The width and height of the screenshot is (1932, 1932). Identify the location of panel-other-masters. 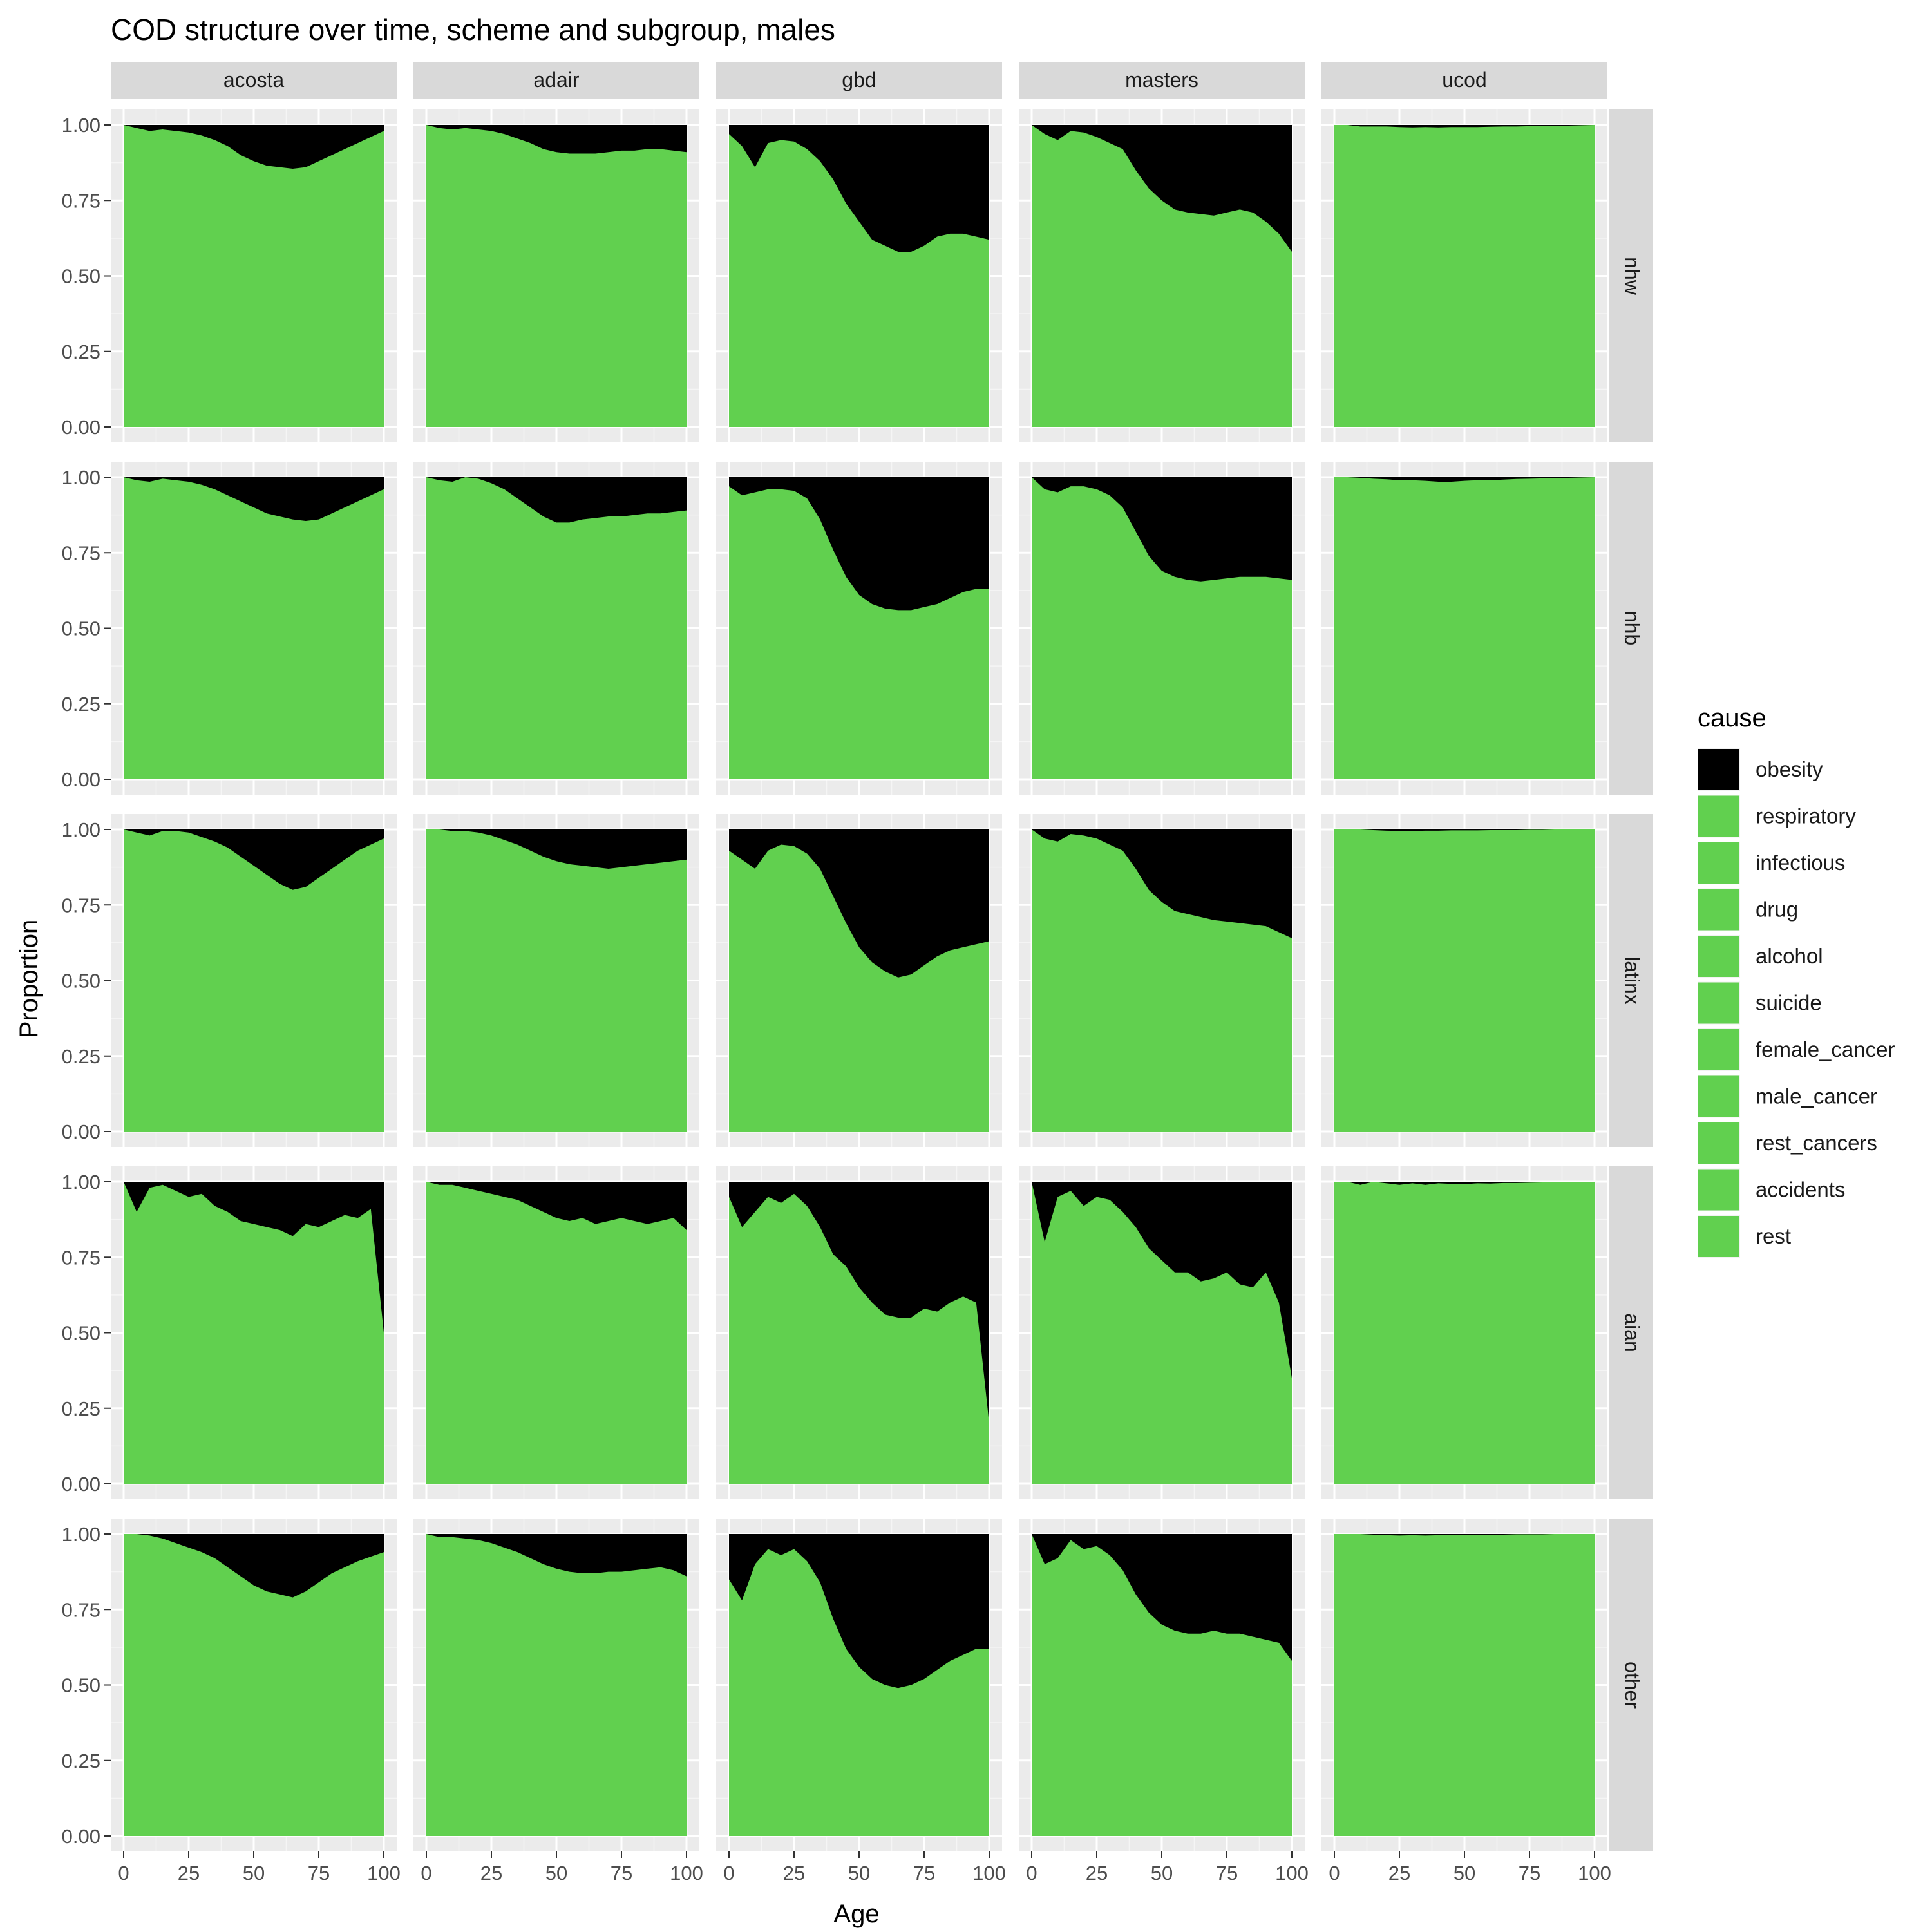
(1162, 1686).